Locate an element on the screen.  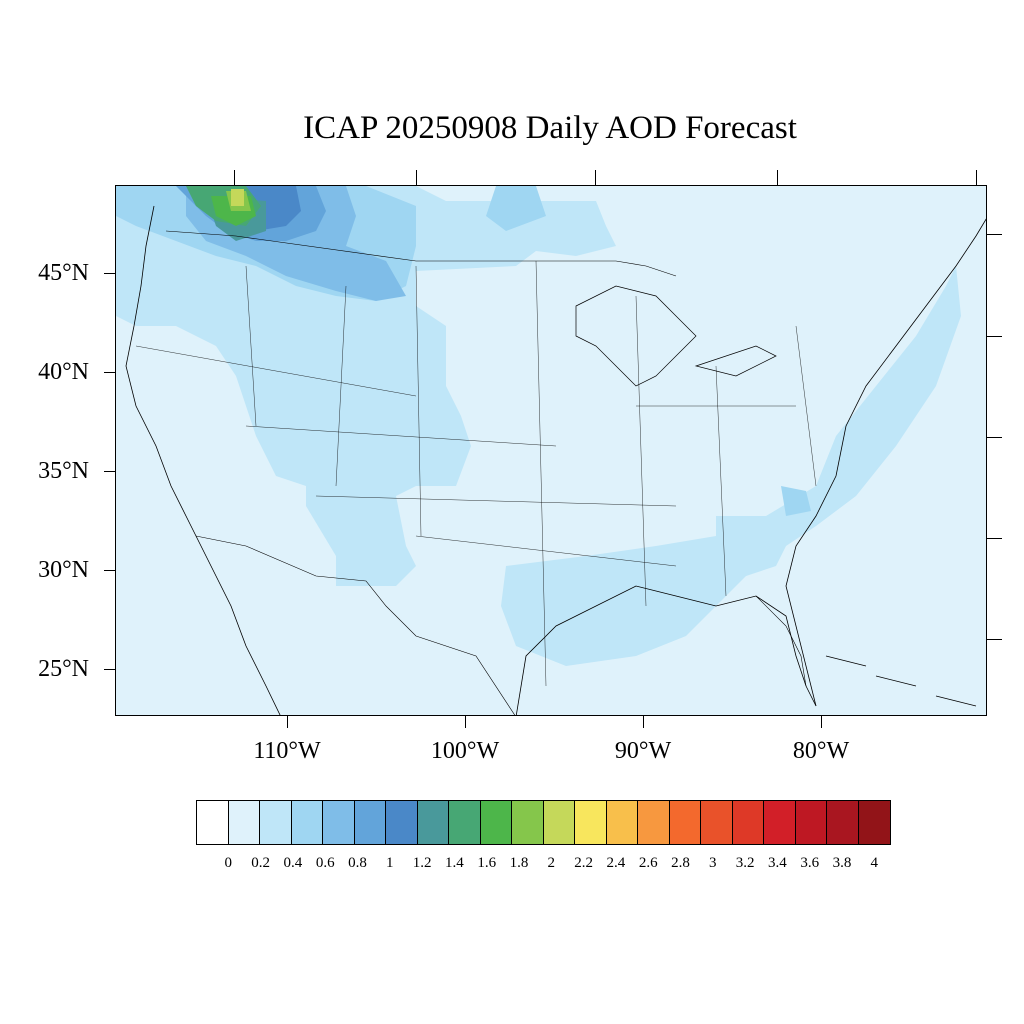
lat-label-25: 25°N is located at coordinates (63, 669).